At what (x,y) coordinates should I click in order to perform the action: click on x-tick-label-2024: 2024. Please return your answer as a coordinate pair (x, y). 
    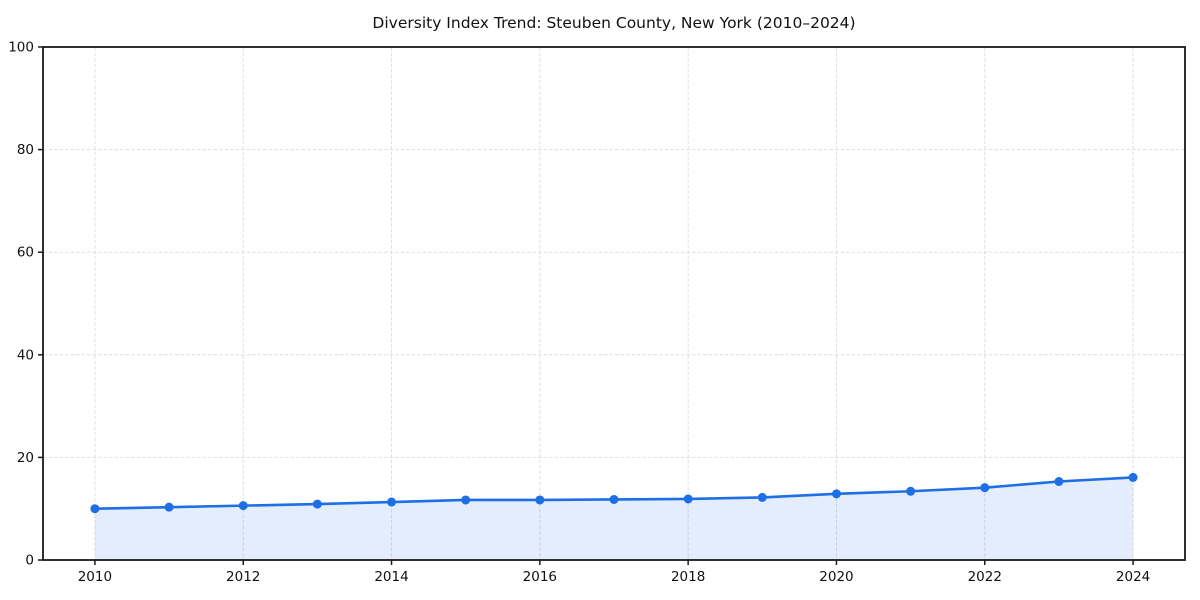
    Looking at the image, I should click on (1133, 577).